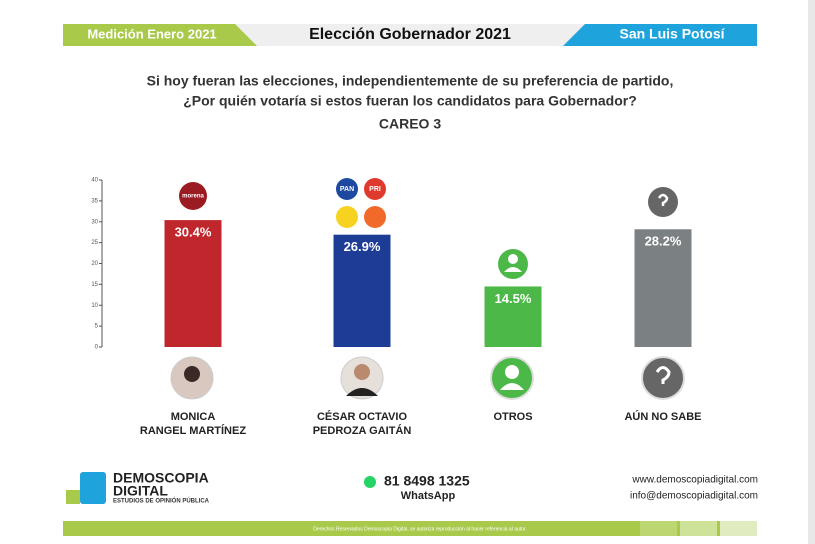 Image resolution: width=815 pixels, height=544 pixels. Describe the element at coordinates (694, 496) in the screenshot. I see `email: info@demoscopiadigital.com` at that location.